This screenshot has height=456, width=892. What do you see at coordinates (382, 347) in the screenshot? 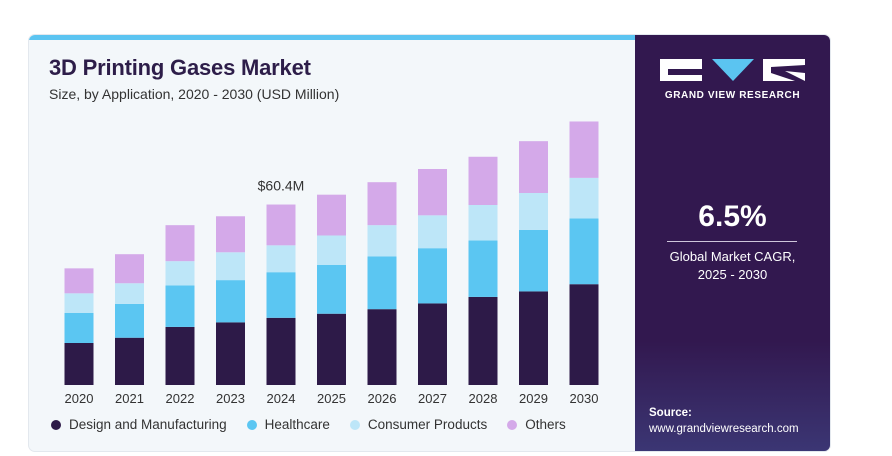
I see `bar-segment-2026-design-and-manufacturing` at bounding box center [382, 347].